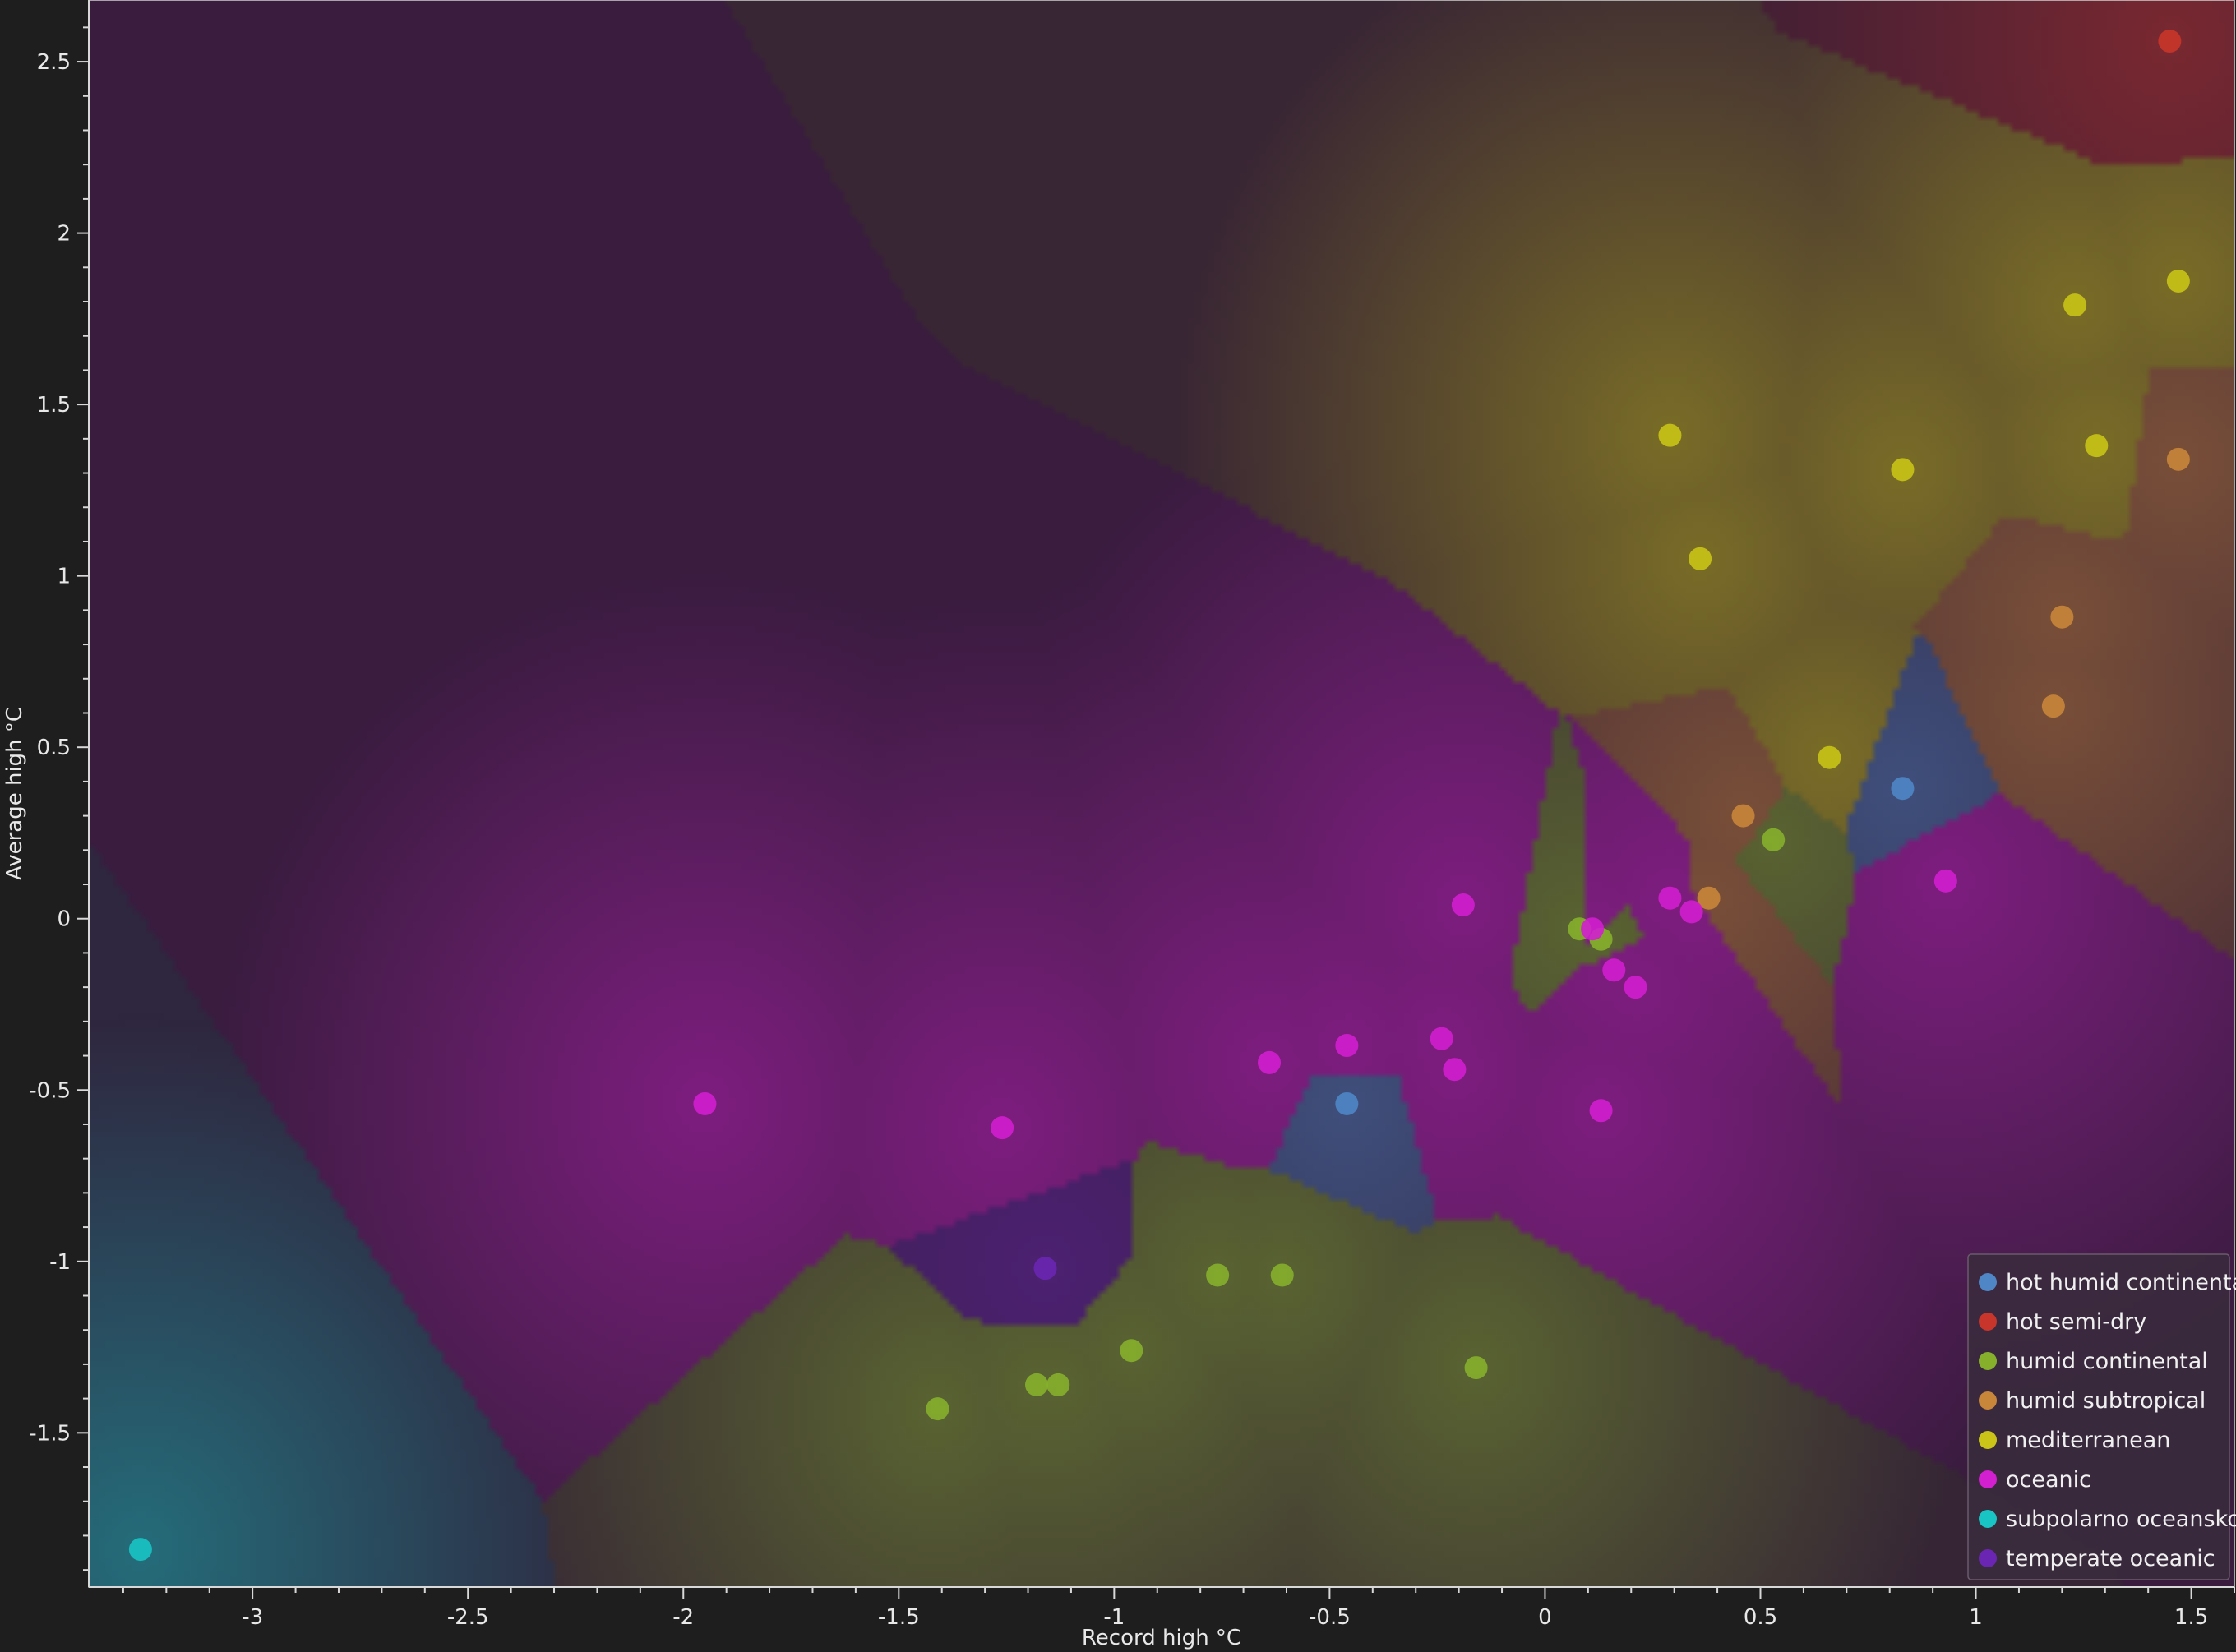 The height and width of the screenshot is (1652, 2236). What do you see at coordinates (2107, 1361) in the screenshot?
I see `legend-label: humid continental` at bounding box center [2107, 1361].